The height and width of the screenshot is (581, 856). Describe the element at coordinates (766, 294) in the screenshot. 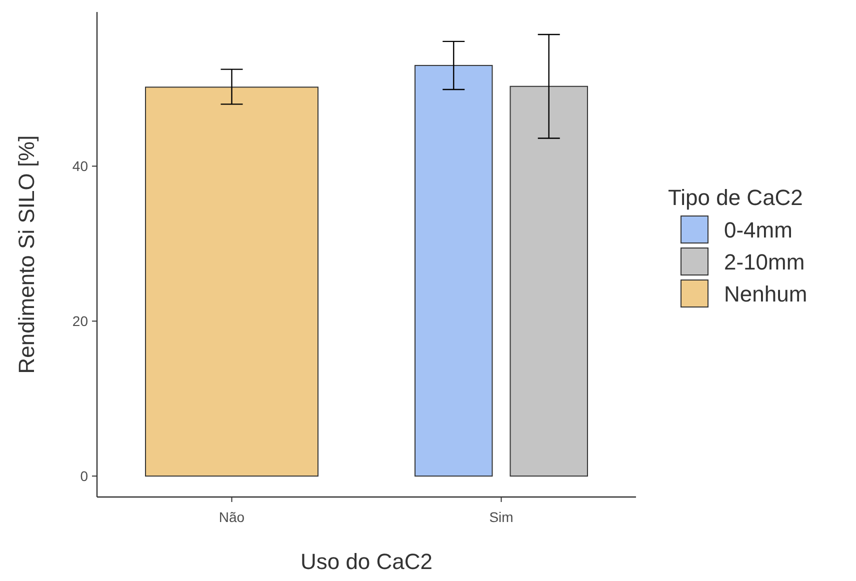

I see `legend-label: Nenhum` at that location.